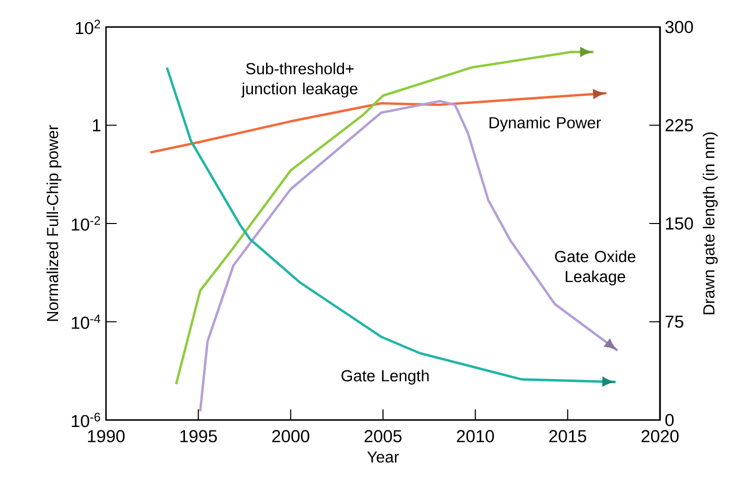  What do you see at coordinates (86, 420) in the screenshot?
I see `y-tick-label: 10$^{-6}$` at bounding box center [86, 420].